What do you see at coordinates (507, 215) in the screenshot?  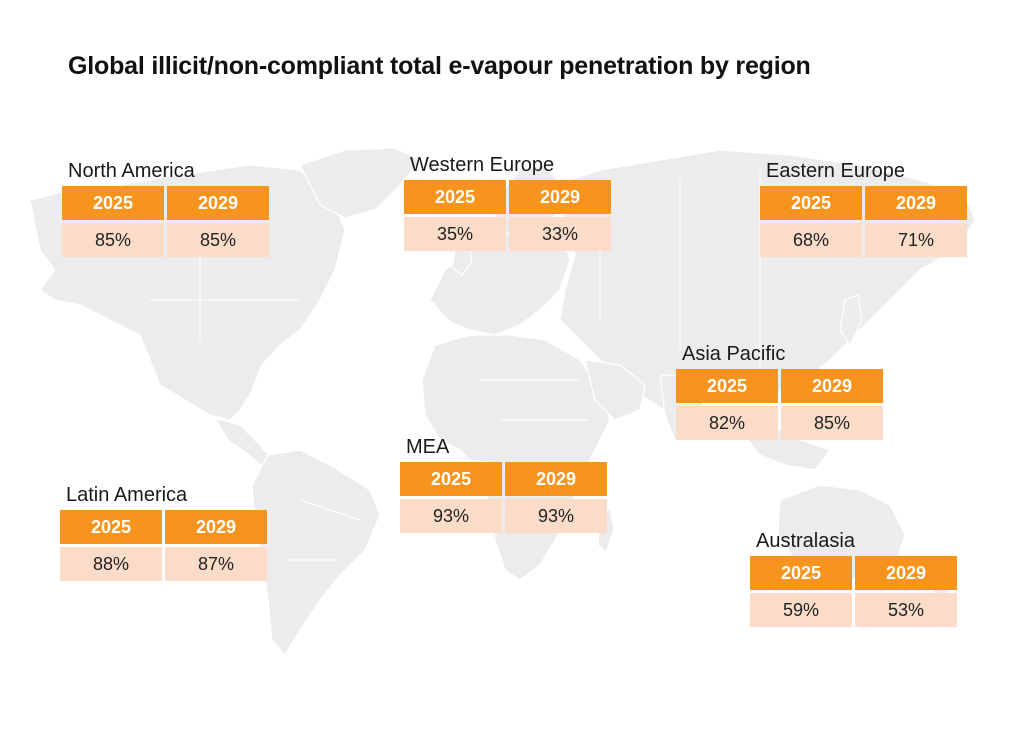 I see `region-table: 2025 2029 35% 33%` at bounding box center [507, 215].